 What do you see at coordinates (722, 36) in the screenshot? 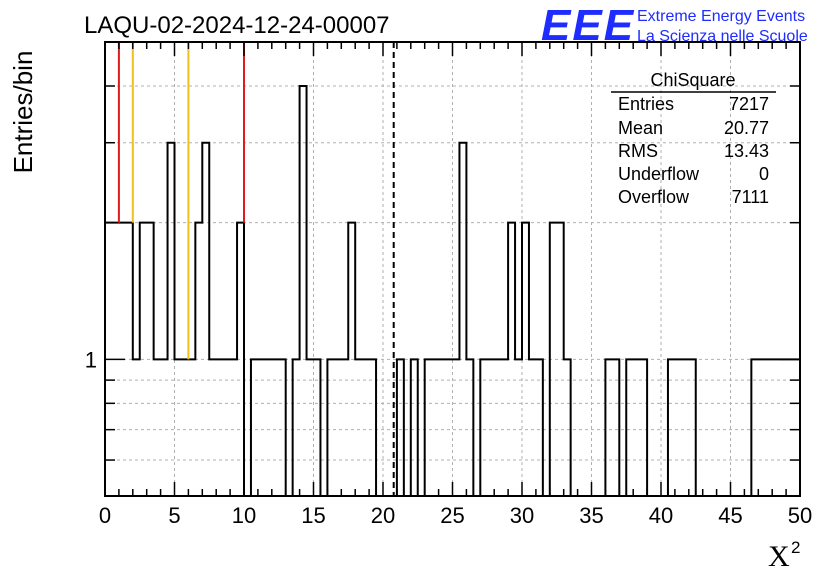
I see `logo-line2: La Scienza nelle Scuole` at bounding box center [722, 36].